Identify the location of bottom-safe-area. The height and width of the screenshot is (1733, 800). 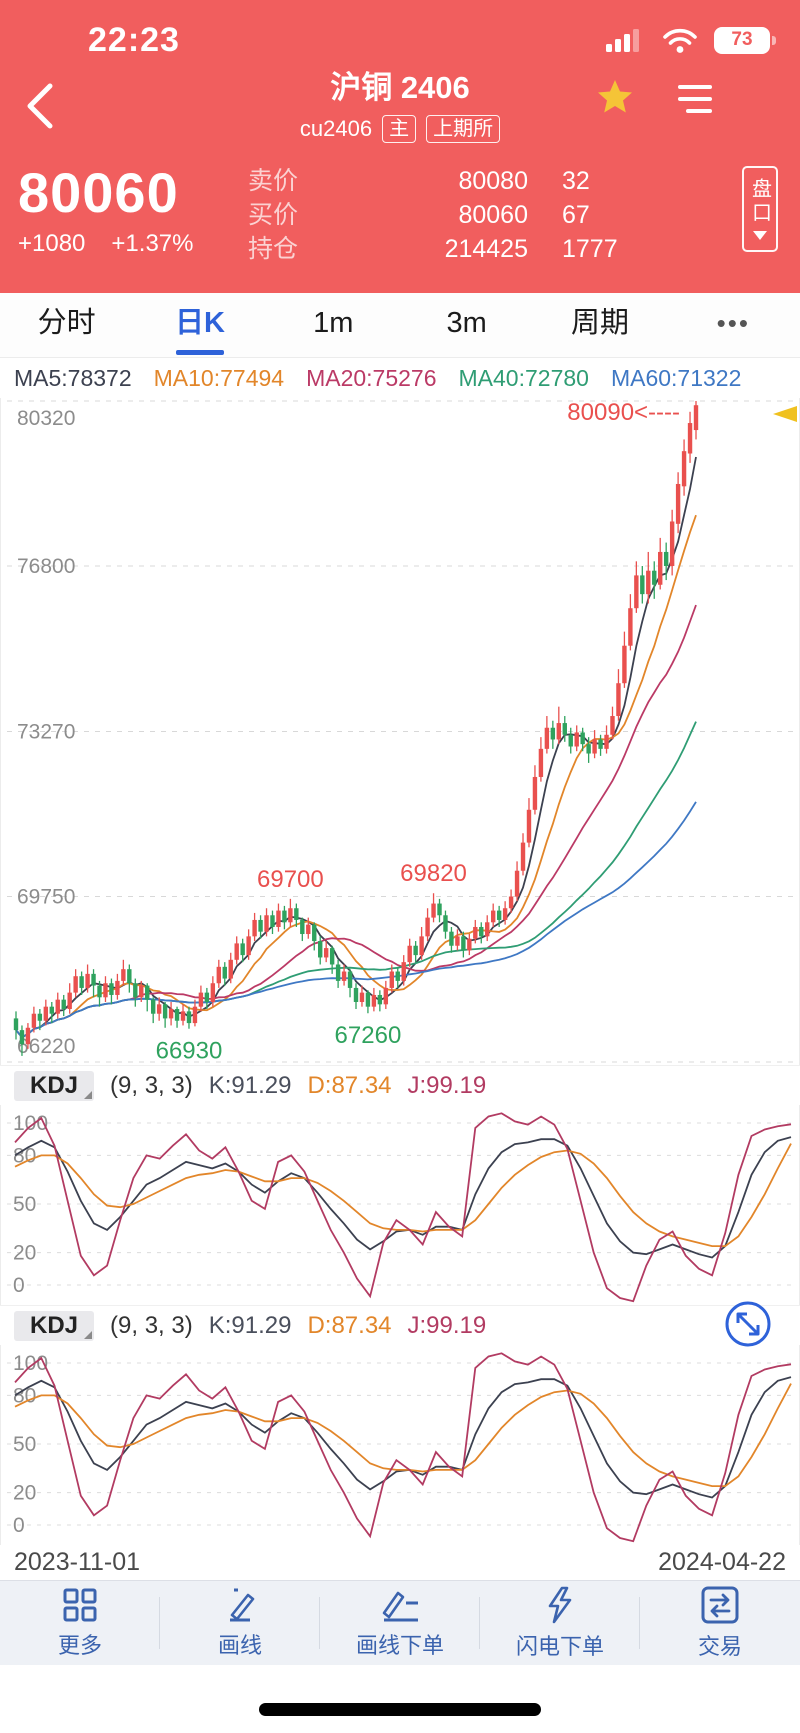
(400, 1699).